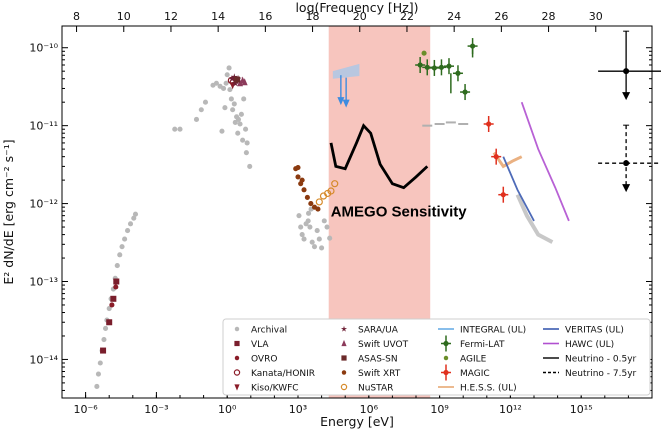 The width and height of the screenshot is (661, 432). What do you see at coordinates (357, 421) in the screenshot?
I see `x-axis-title: Energy [eV]` at bounding box center [357, 421].